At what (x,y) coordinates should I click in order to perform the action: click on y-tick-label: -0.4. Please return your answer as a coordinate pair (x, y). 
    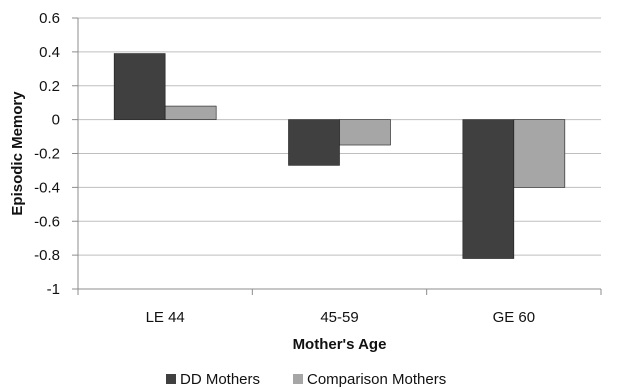
    Looking at the image, I should click on (47, 187).